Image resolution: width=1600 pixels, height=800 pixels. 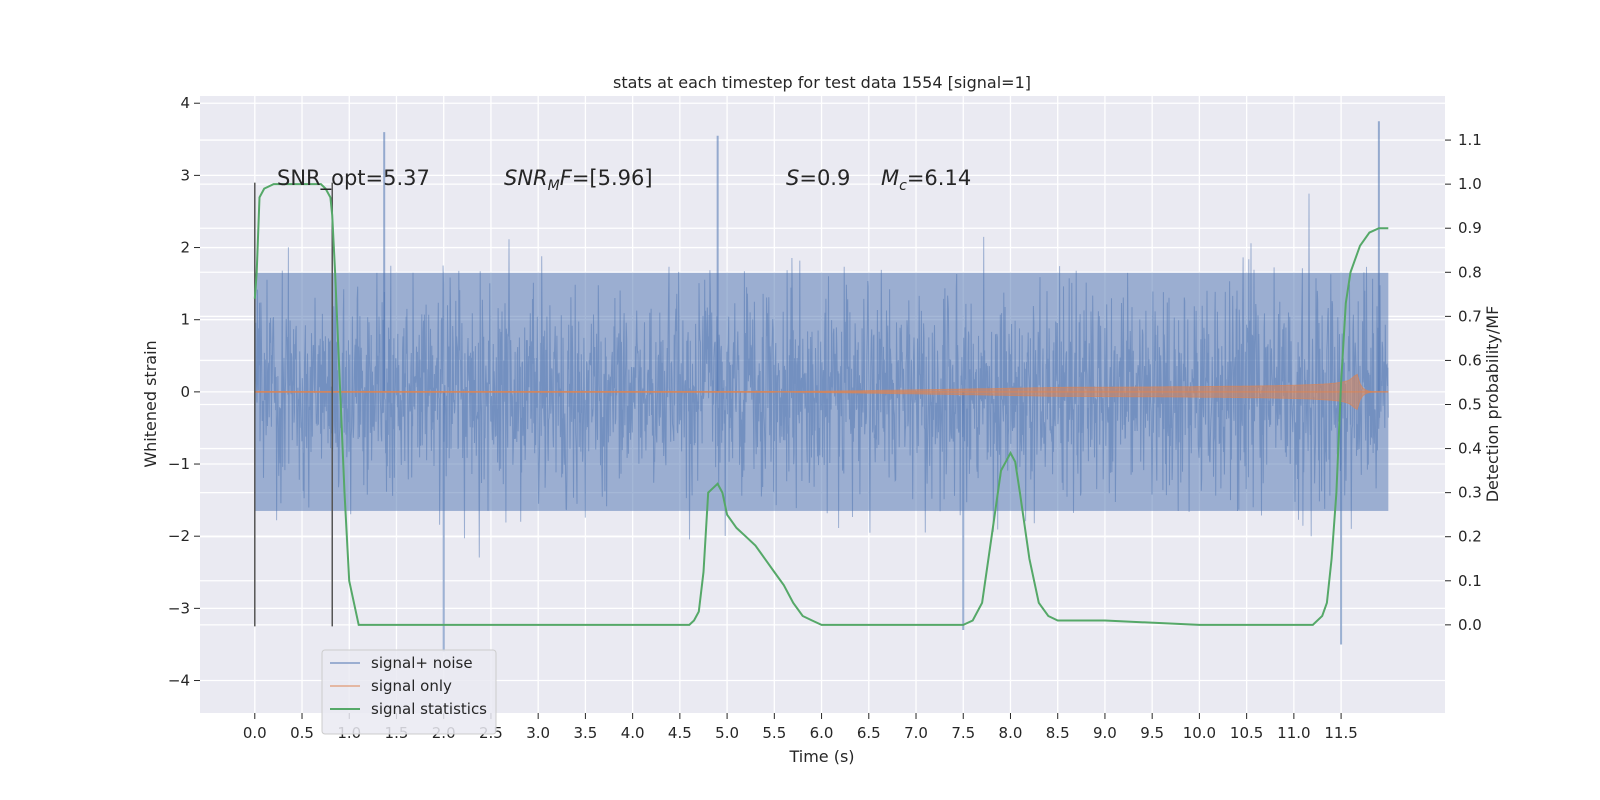 I want to click on left-tick-label-4: 0, so click(x=185, y=392).